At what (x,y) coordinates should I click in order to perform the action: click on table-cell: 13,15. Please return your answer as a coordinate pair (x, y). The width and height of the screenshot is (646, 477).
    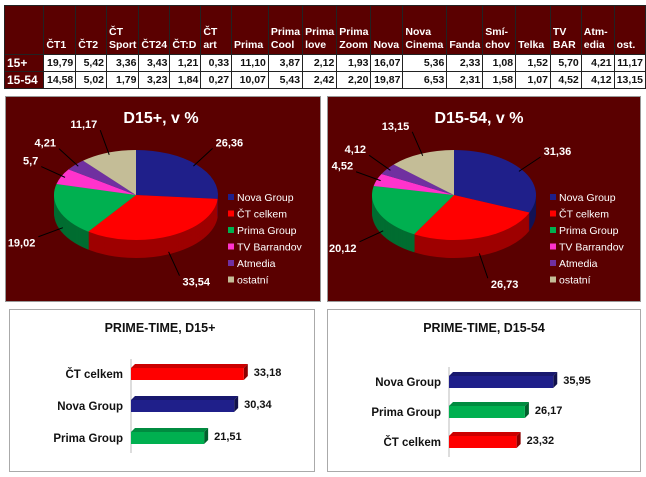
    Looking at the image, I should click on (629, 80).